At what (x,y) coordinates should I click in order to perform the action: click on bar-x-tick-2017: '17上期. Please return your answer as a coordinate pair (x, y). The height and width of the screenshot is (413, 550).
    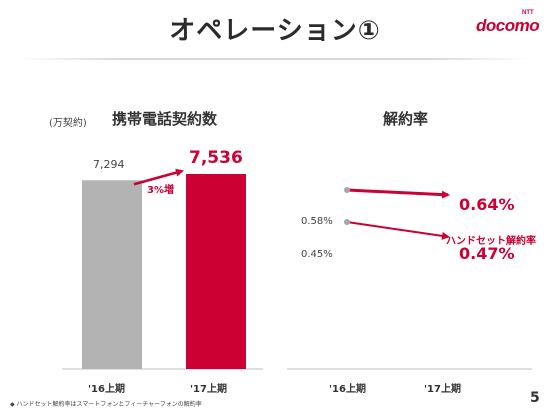
    Looking at the image, I should click on (208, 389).